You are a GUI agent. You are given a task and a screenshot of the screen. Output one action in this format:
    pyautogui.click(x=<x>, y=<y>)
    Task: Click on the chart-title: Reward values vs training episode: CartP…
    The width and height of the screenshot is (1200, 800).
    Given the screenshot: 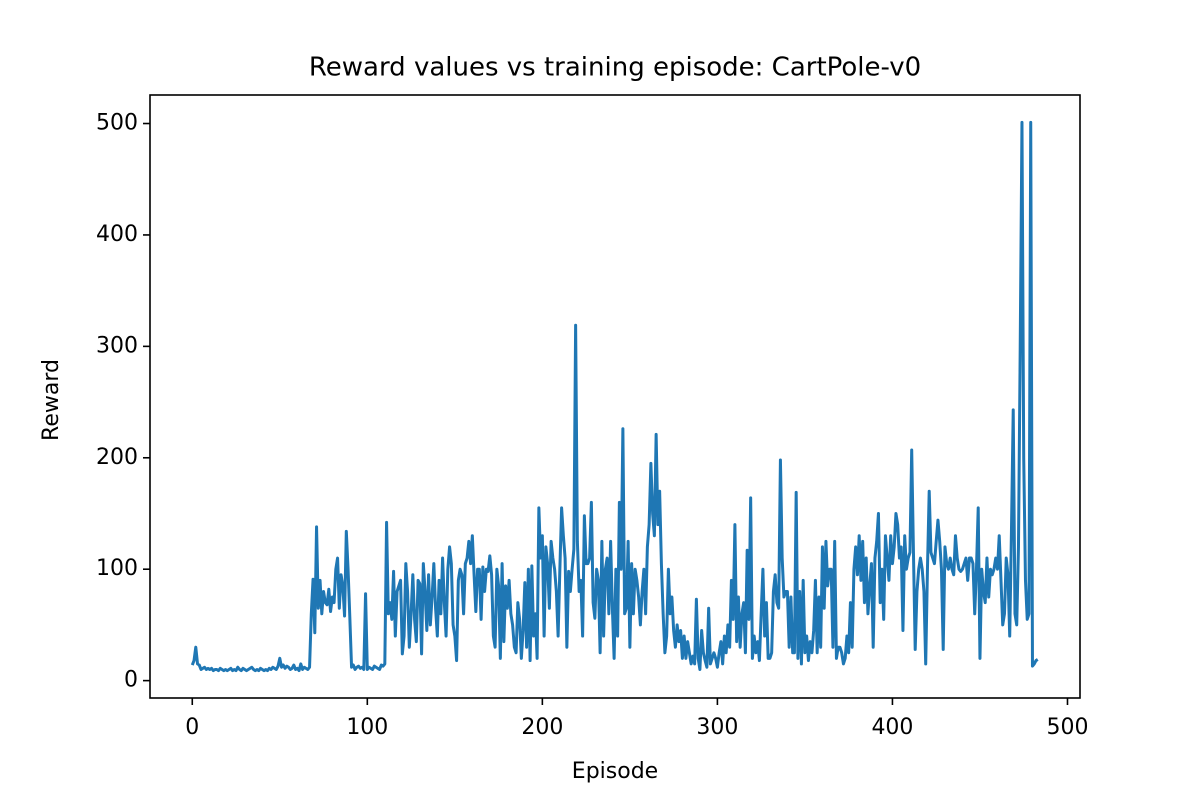 What is the action you would take?
    pyautogui.click(x=615, y=68)
    